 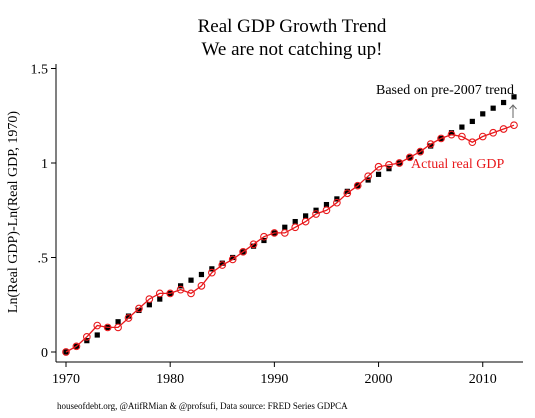 What do you see at coordinates (13, 212) in the screenshot?
I see `y-axis-label: Ln(Real GDP)-Ln(Real GDP, 1970)` at bounding box center [13, 212].